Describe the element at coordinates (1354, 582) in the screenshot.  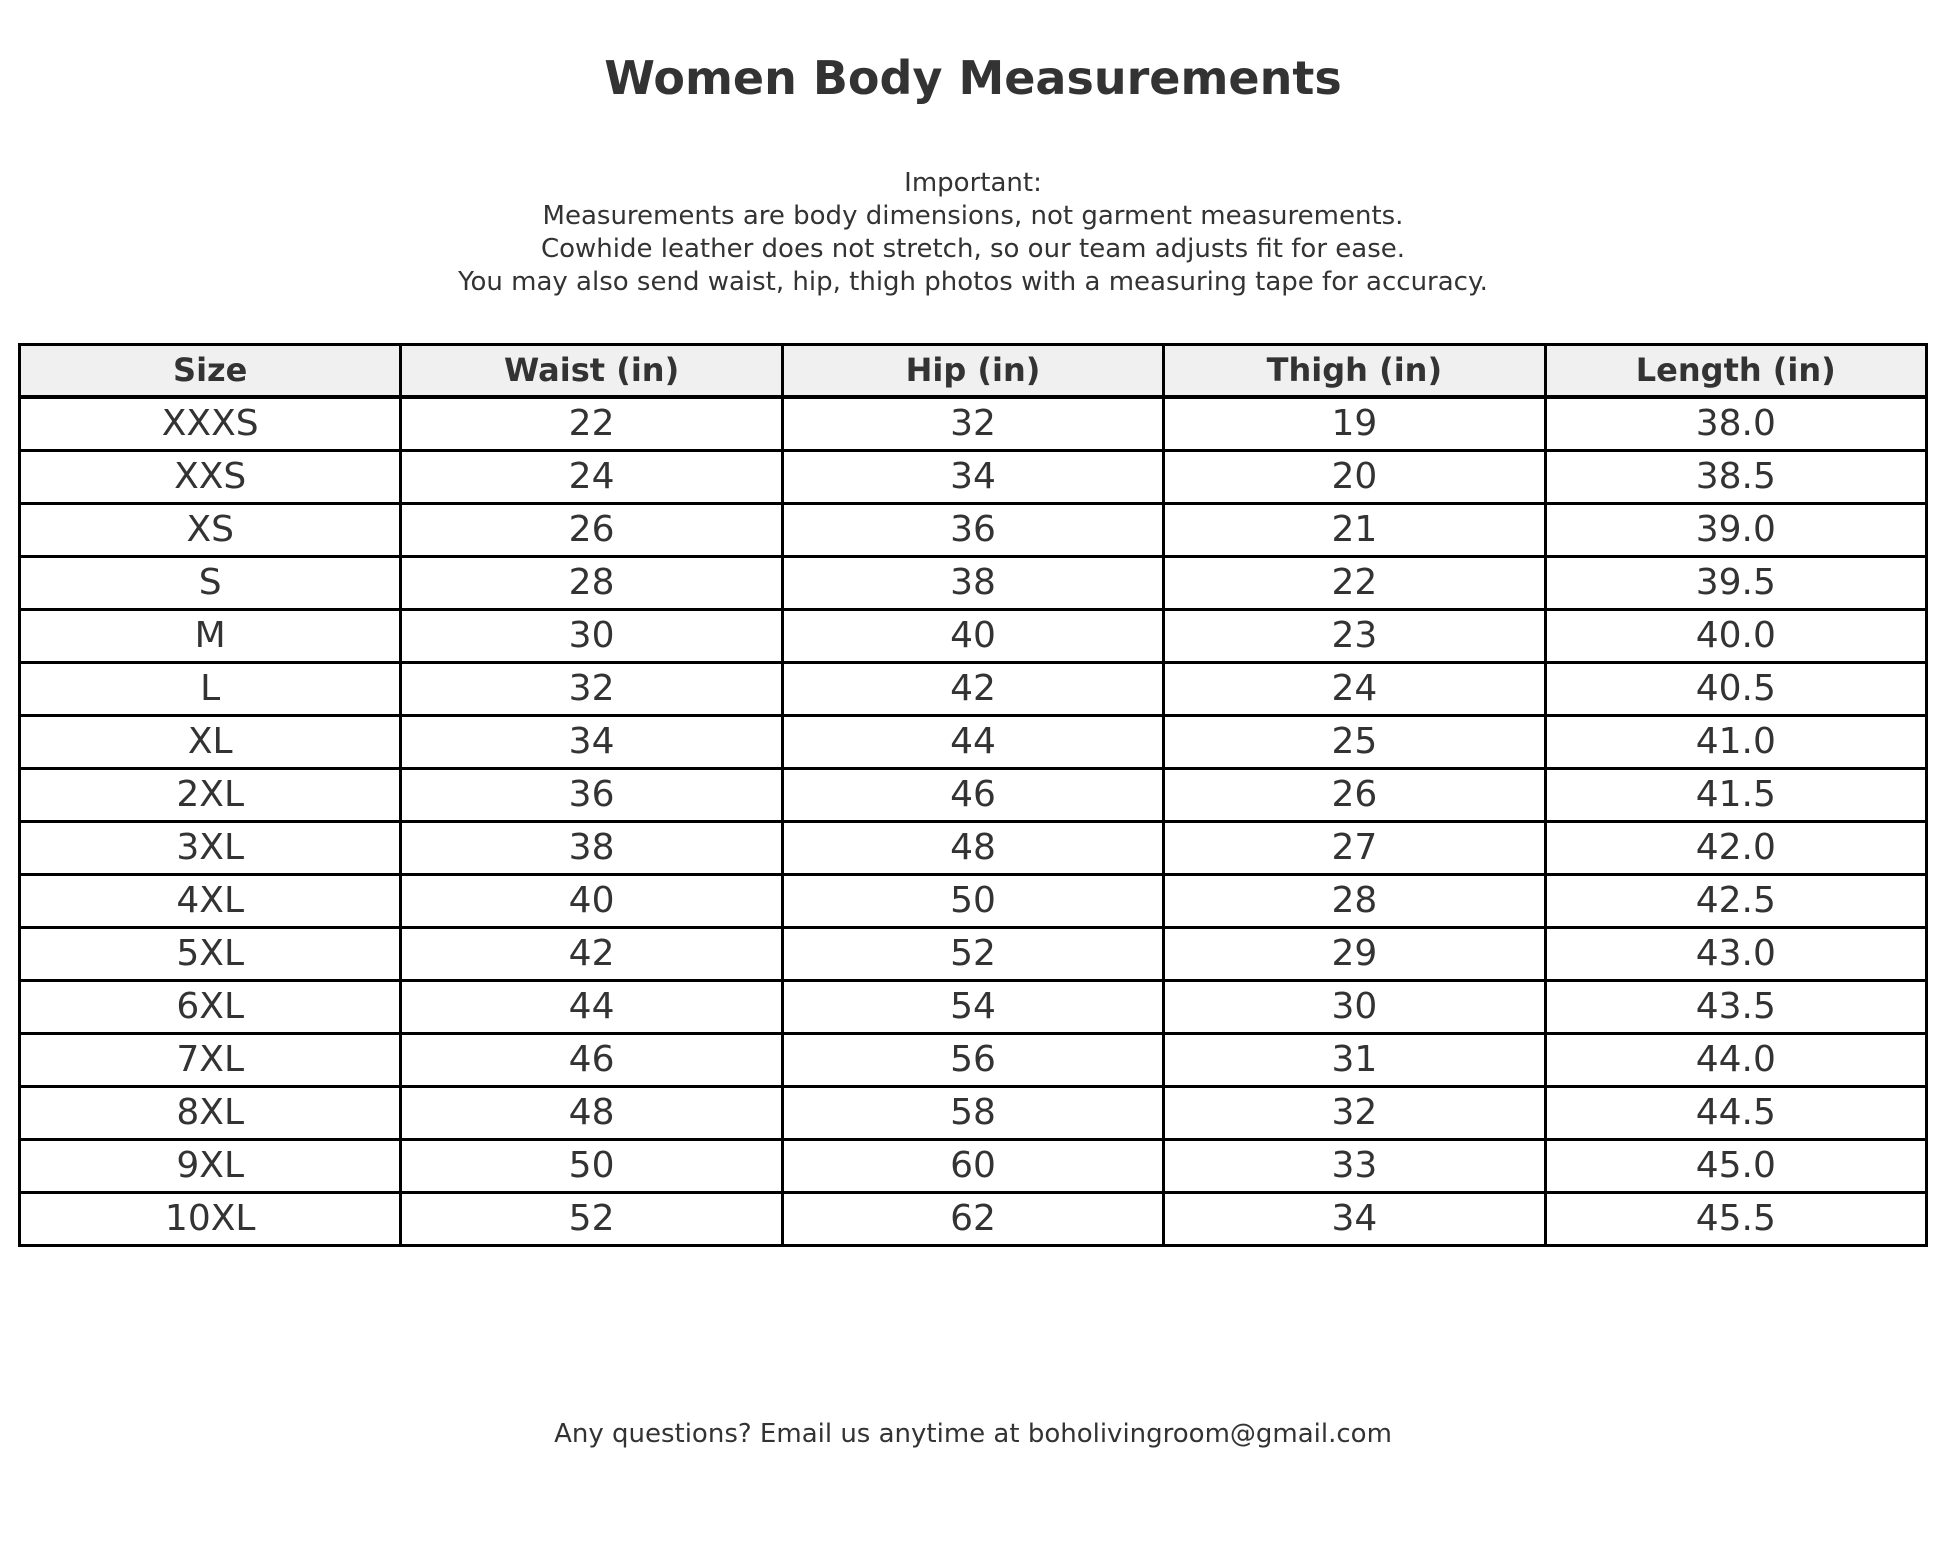
I see `thigh-cell: 22` at that location.